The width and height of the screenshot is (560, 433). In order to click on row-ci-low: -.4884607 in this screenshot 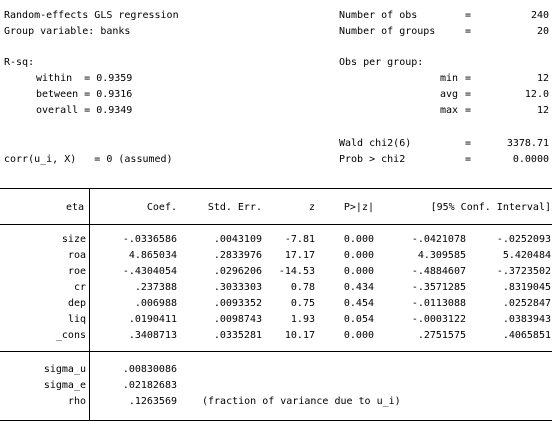, I will do `click(438, 271)`.